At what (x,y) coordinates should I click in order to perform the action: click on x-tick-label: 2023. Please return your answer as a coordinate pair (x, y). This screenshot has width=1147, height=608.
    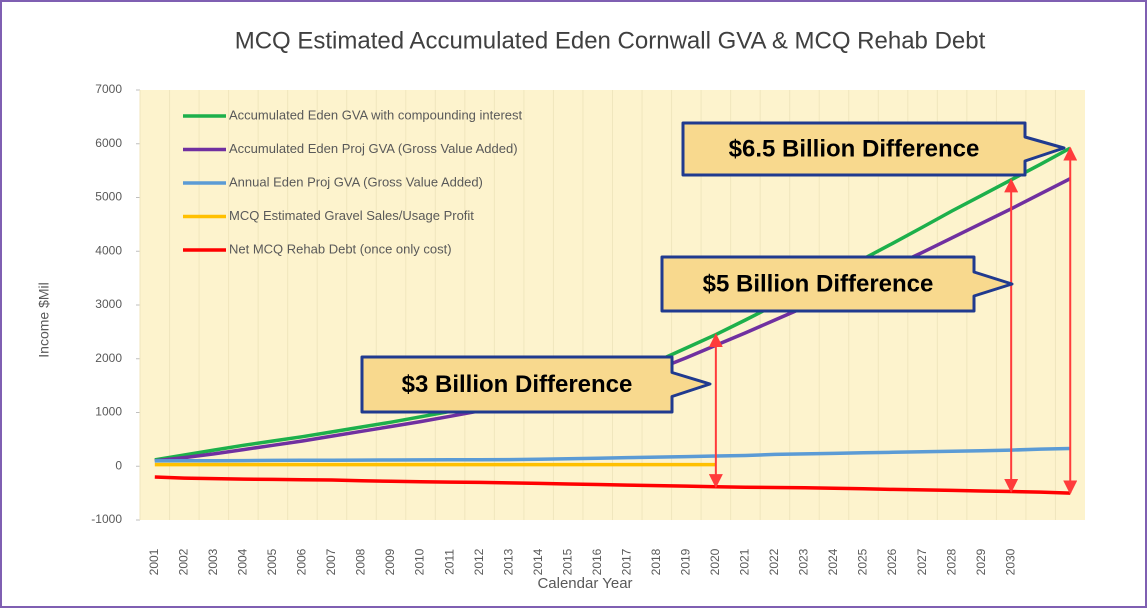
    Looking at the image, I should click on (804, 561).